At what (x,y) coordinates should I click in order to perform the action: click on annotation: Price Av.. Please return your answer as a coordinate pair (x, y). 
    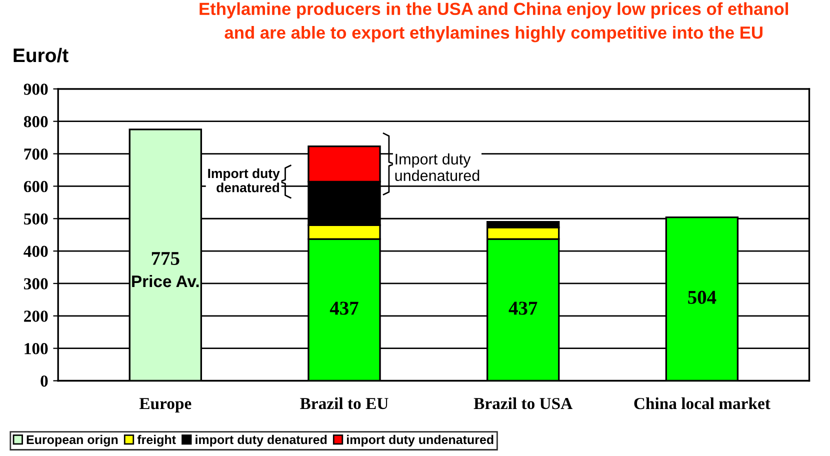
    Looking at the image, I should click on (165, 281).